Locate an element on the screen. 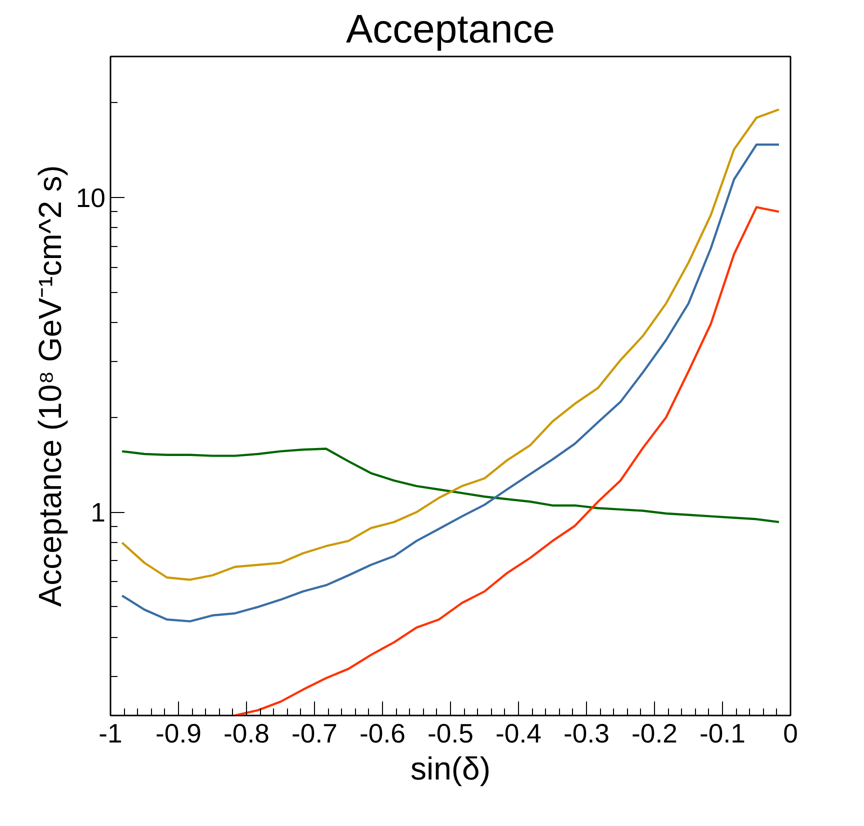 Image resolution: width=864 pixels, height=826 pixels. x-tick-label: -1 is located at coordinates (110, 733).